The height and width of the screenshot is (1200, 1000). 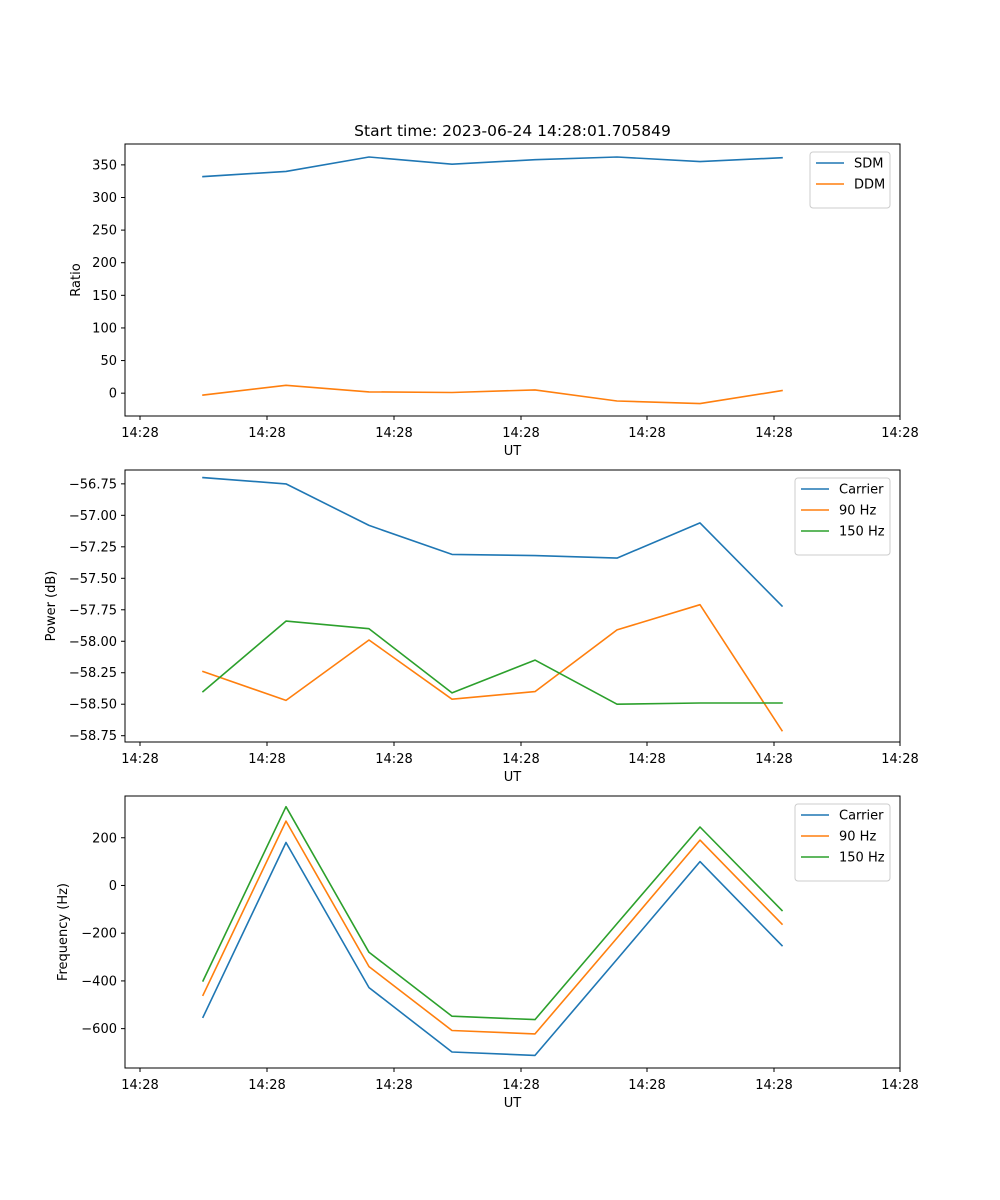 I want to click on x-tick-label-2-6: 14:28, so click(x=773, y=759).